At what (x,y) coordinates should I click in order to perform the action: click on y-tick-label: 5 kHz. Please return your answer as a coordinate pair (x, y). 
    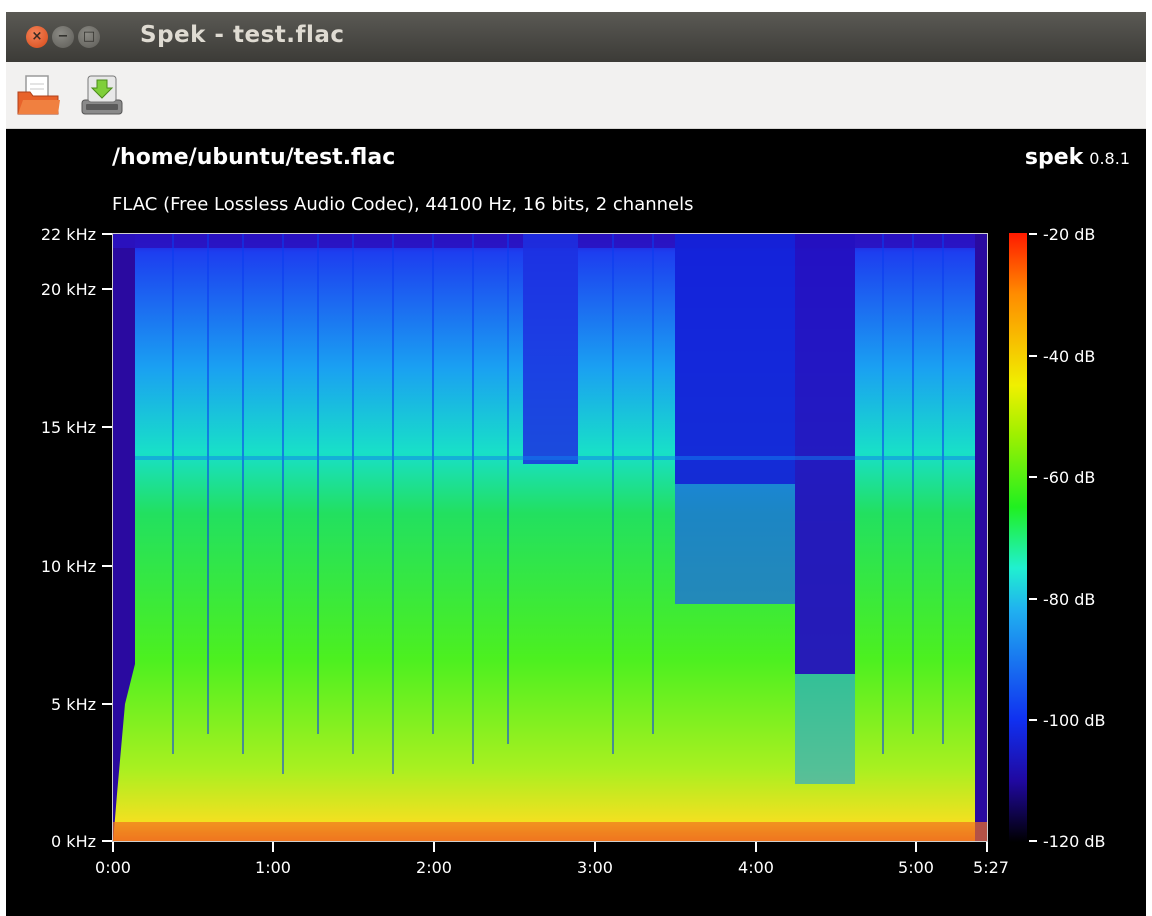
    Looking at the image, I should click on (73, 704).